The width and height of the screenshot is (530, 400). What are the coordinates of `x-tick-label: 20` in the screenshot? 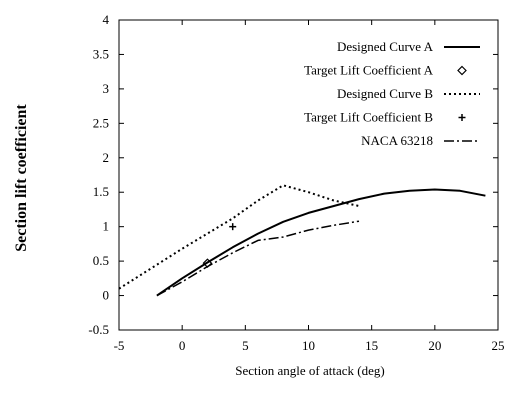 It's located at (434, 345).